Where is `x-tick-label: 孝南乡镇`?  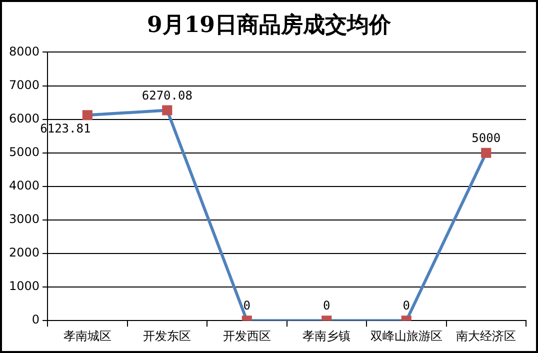
x-tick-label: 孝南乡镇 is located at coordinates (326, 335).